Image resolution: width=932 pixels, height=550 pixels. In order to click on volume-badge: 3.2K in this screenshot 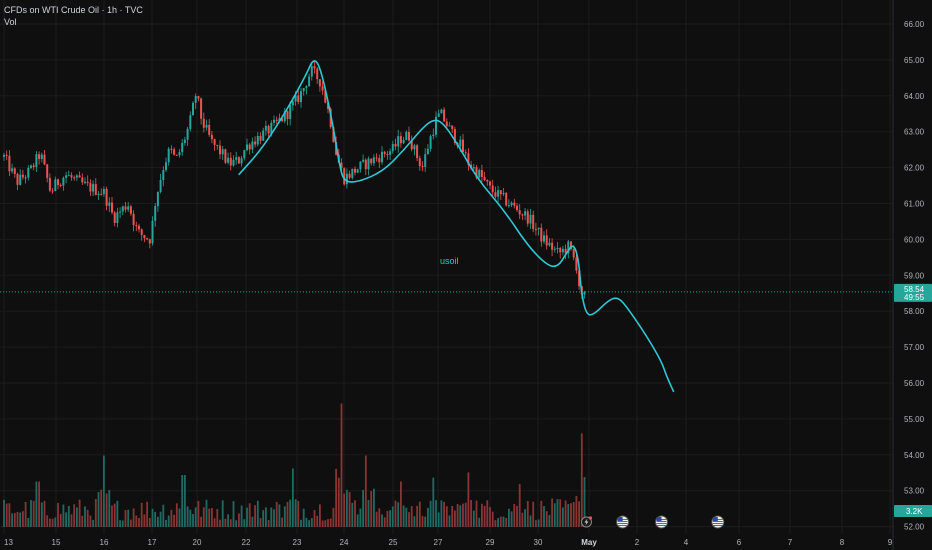, I will do `click(913, 511)`.